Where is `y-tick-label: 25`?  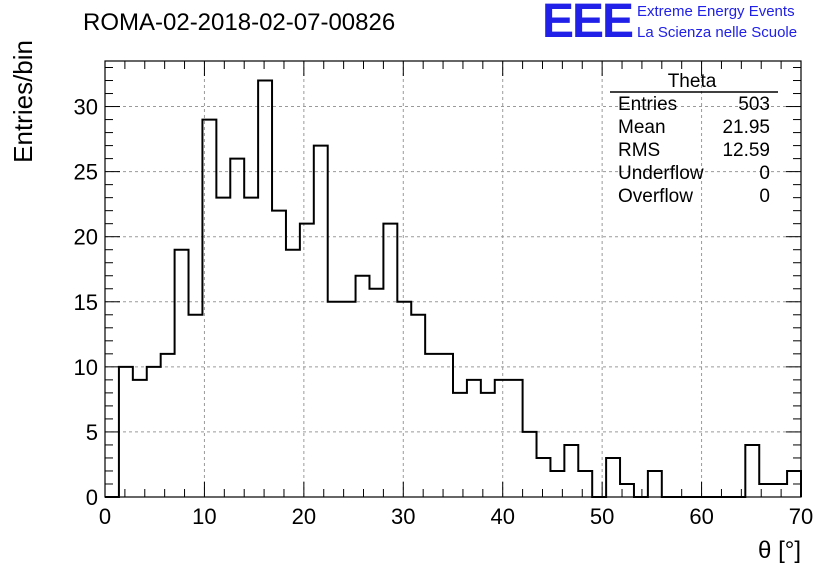 y-tick-label: 25 is located at coordinates (86, 172).